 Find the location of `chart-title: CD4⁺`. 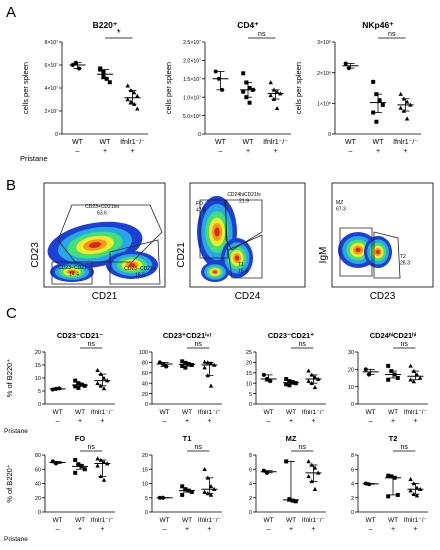

chart-title: CD4⁺ is located at coordinates (248, 25).